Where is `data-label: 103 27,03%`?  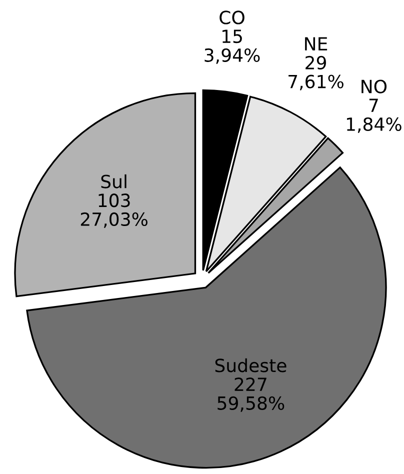
data-label: 103 27,03% is located at coordinates (114, 211).